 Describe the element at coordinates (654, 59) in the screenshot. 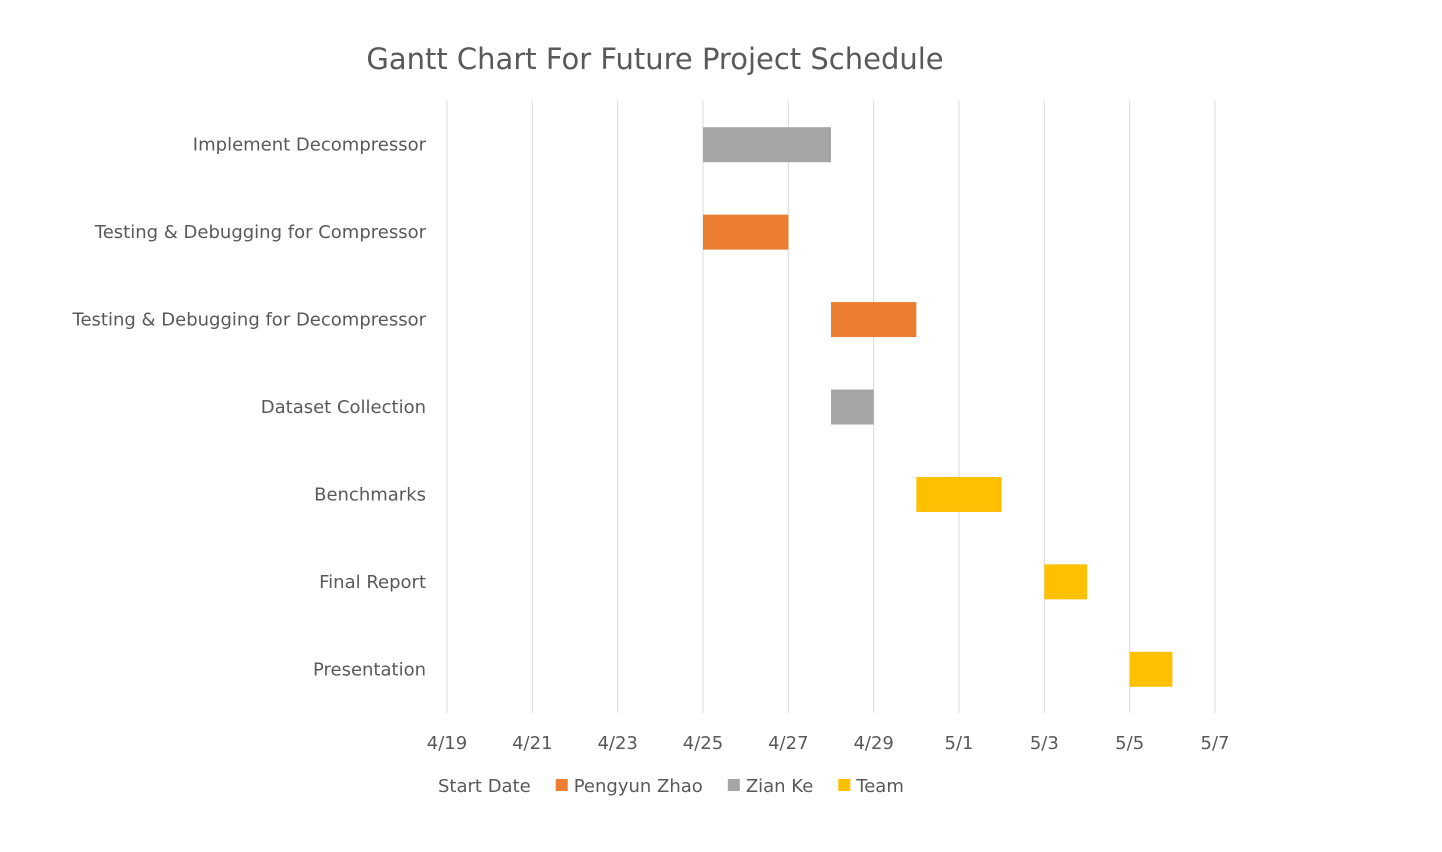

I see `chart-title: Gantt Chart For Future Project Schedule` at that location.